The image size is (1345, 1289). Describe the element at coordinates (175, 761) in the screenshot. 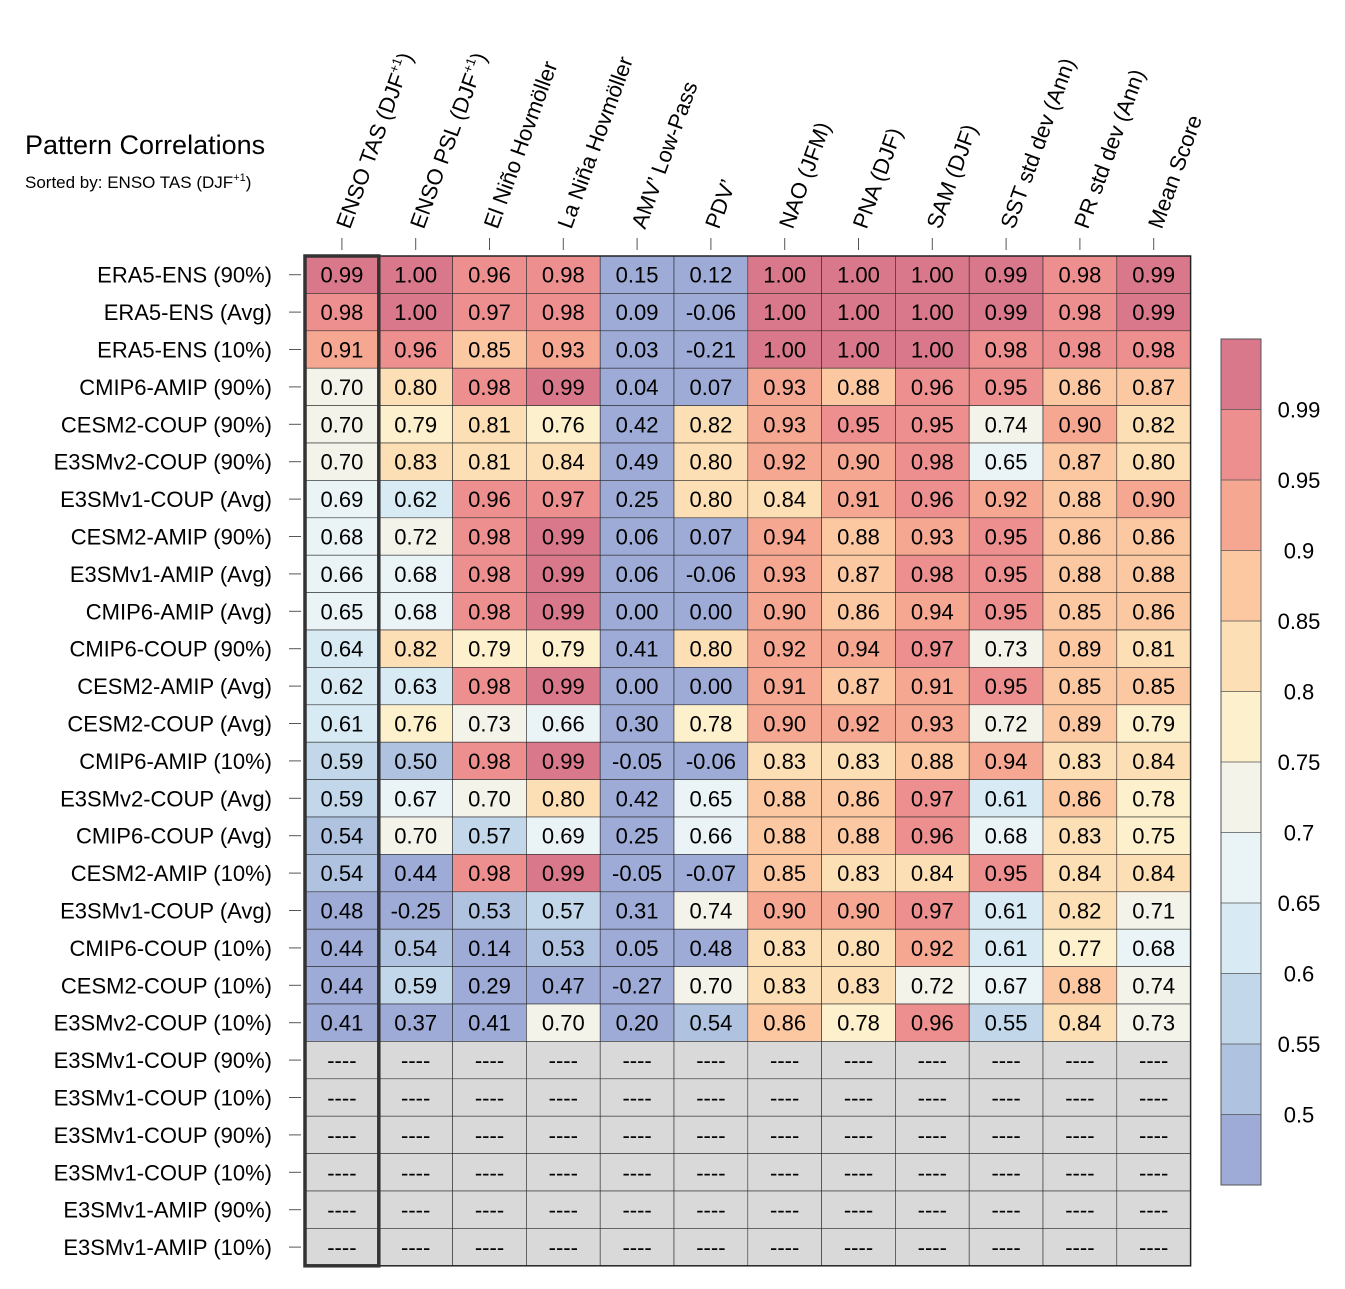

I see `row-label: CMIP6-AMIP (10%)` at that location.